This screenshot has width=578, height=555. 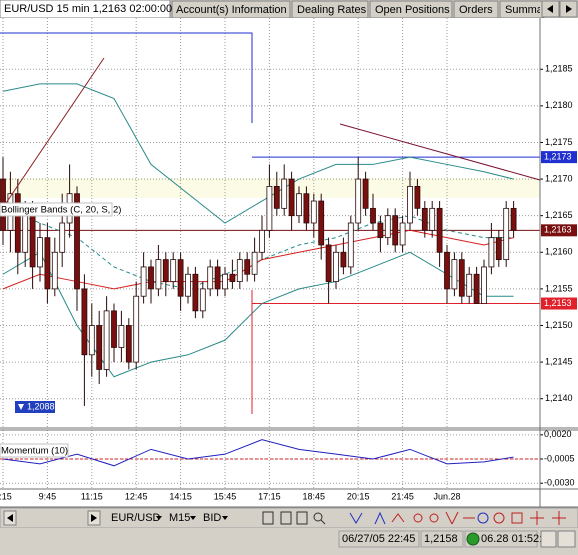 I want to click on tab-label: Open Positions, so click(x=412, y=10).